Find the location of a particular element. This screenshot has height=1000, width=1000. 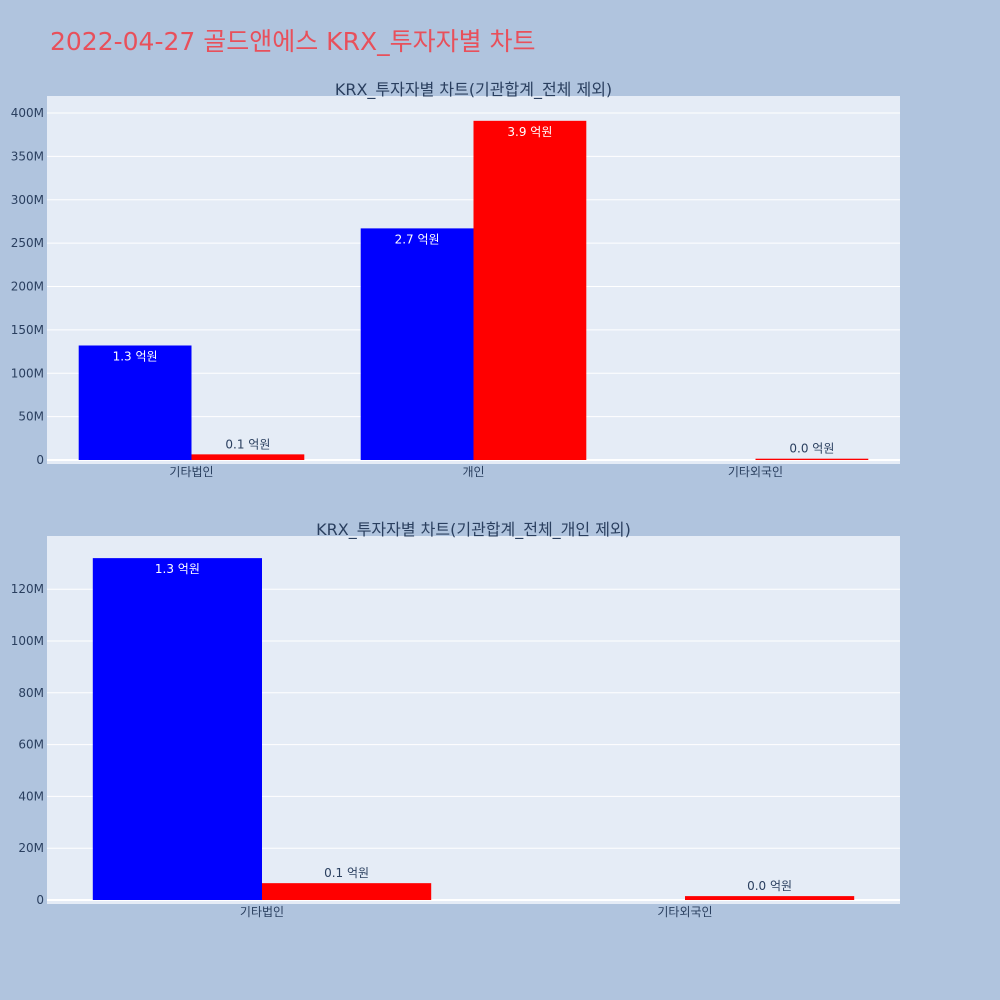

data-label: 3.9 억원 is located at coordinates (529, 132).